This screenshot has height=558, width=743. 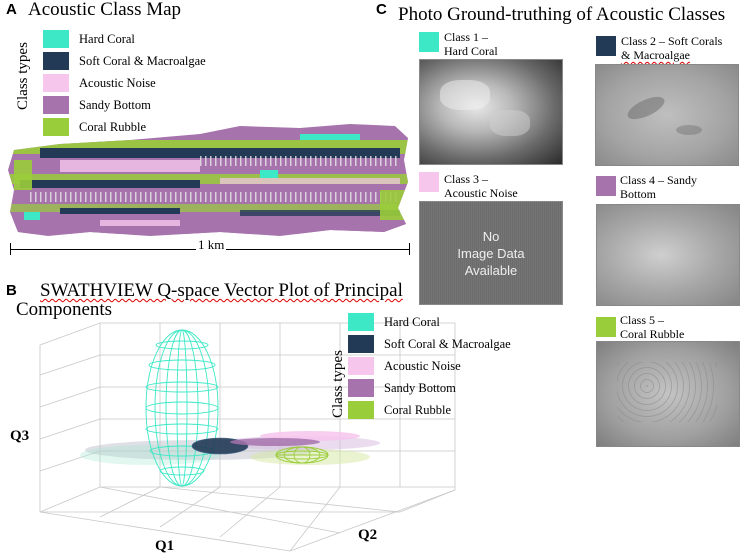 I want to click on scale-bar-tick-left, so click(x=10, y=249).